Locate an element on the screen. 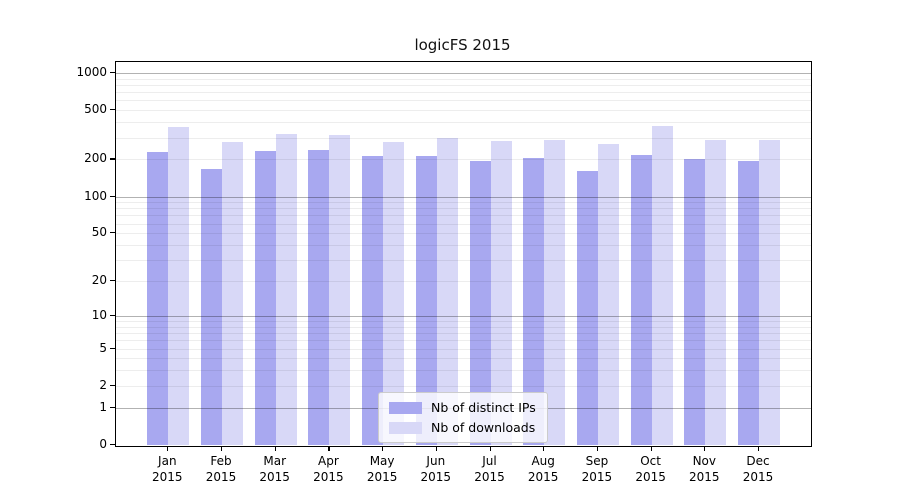 The image size is (900, 500). legend-entry-downloads: Nb of downloads is located at coordinates (462, 427).